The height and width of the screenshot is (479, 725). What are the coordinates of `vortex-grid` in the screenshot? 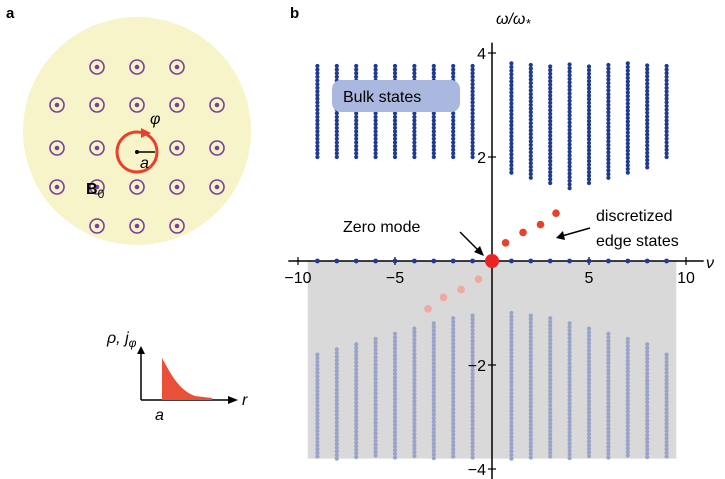 It's located at (137, 146).